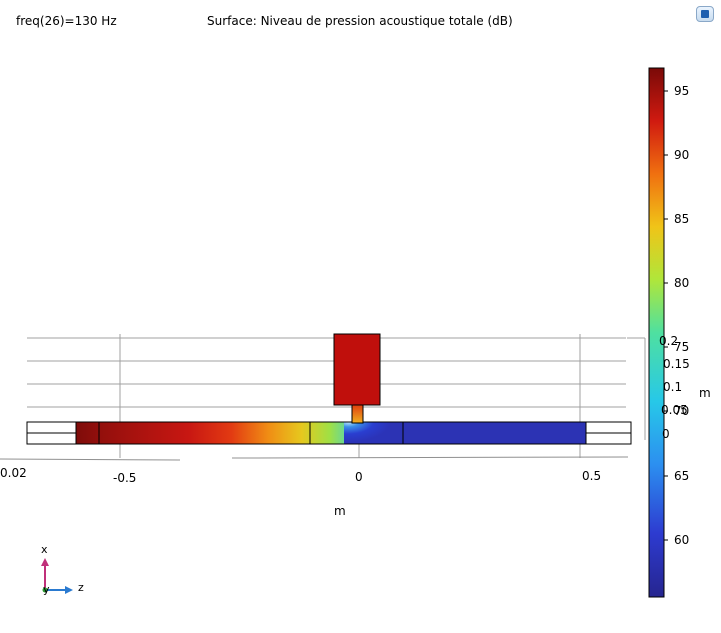 The image size is (721, 633). Describe the element at coordinates (705, 393) in the screenshot. I see `x-axis-unit: m` at that location.